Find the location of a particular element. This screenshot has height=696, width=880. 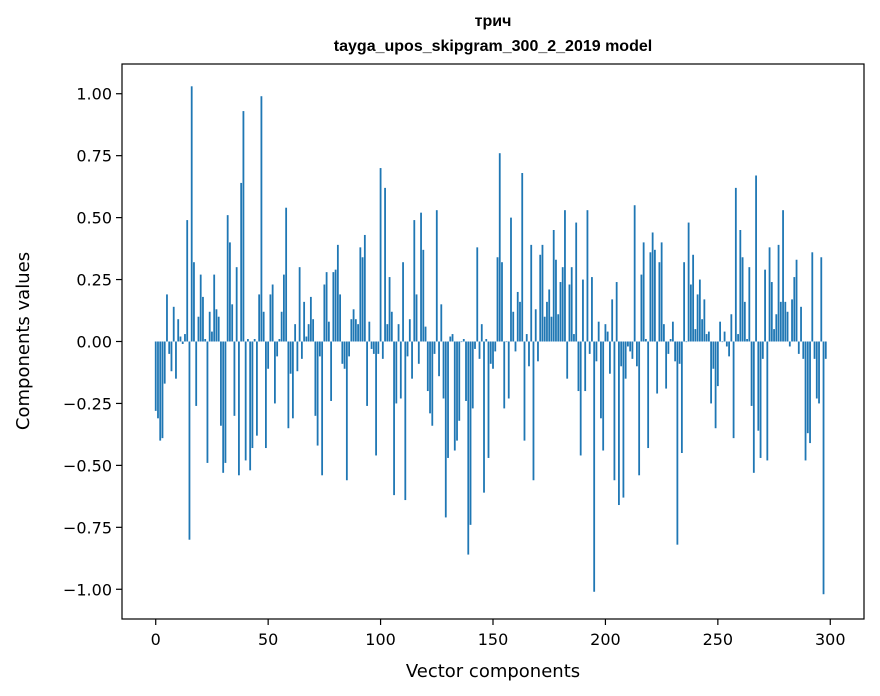

x-axis-label: Vector components is located at coordinates (493, 671).